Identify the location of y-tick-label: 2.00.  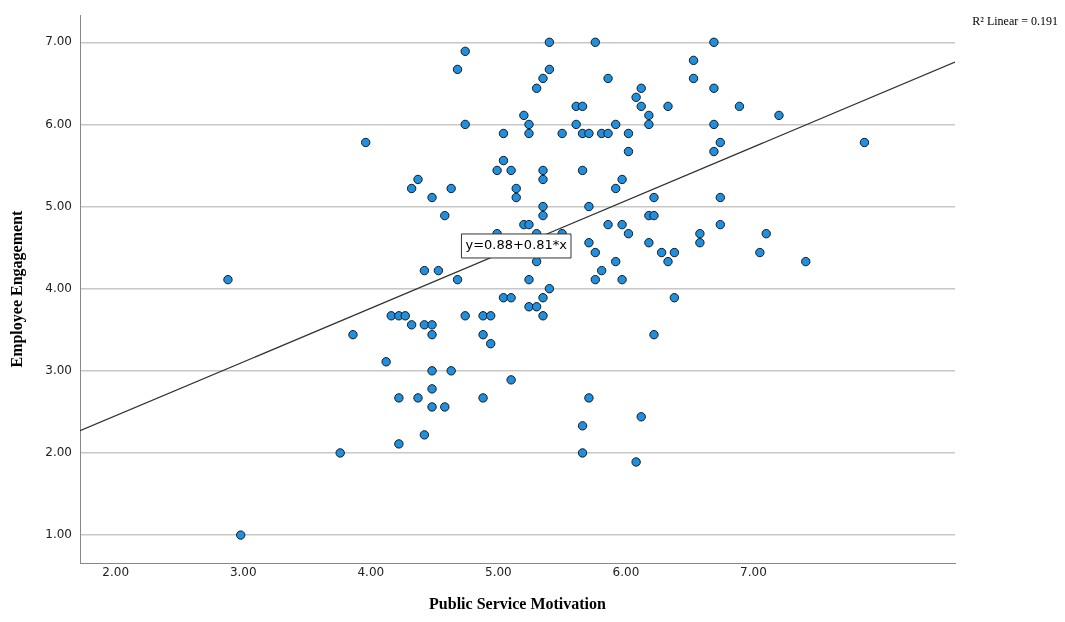
(58, 452).